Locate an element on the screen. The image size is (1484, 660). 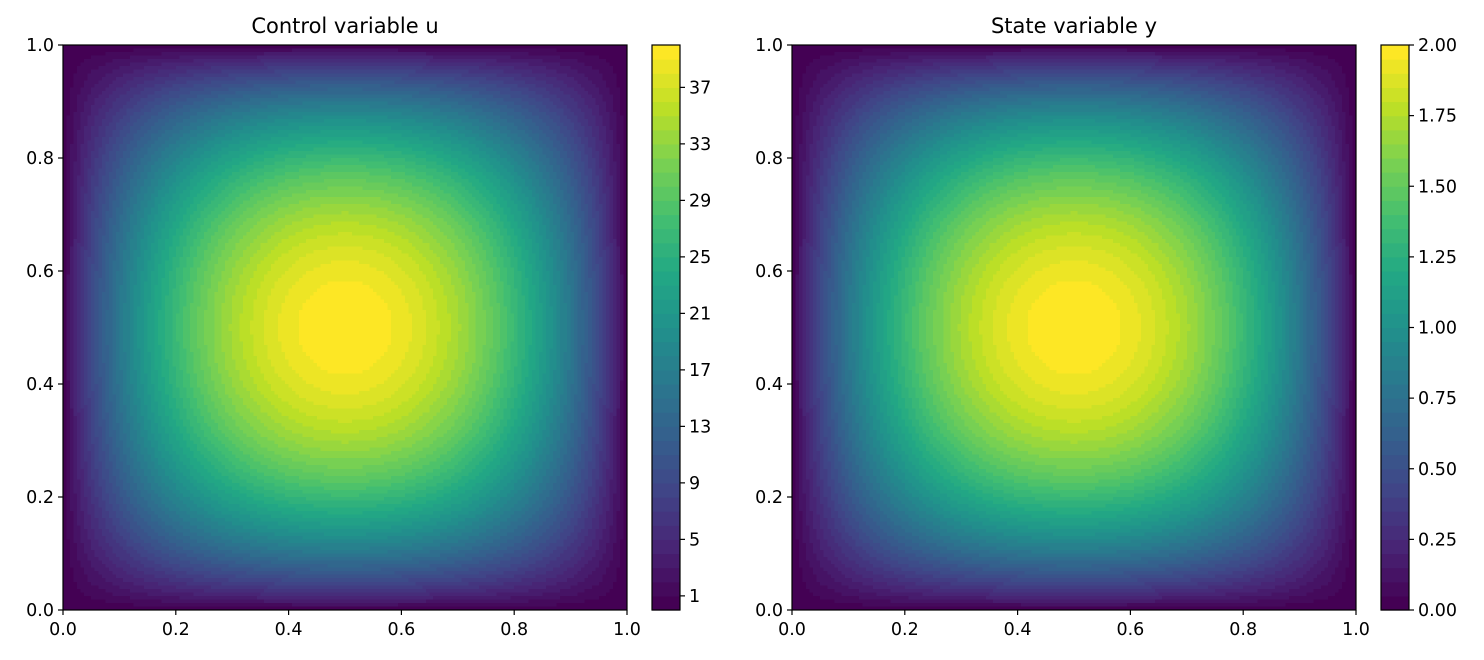
colorbar-tick-label: 1.25 is located at coordinates (1437, 258).